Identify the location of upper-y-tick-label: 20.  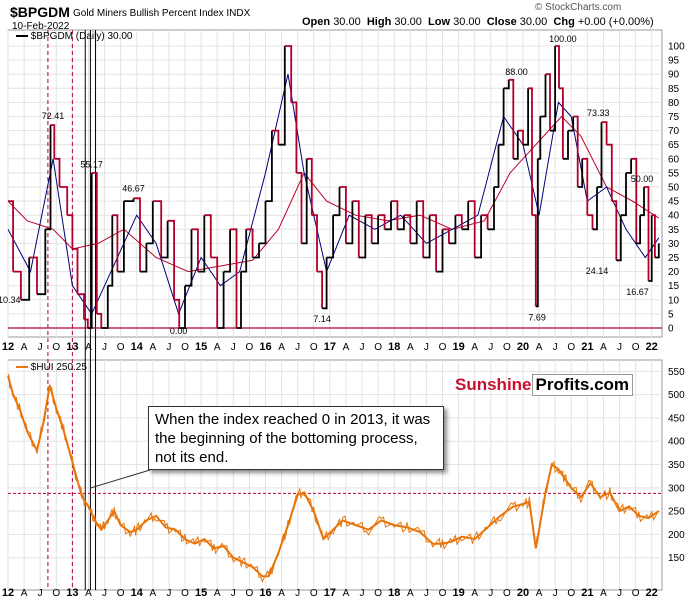
(674, 272).